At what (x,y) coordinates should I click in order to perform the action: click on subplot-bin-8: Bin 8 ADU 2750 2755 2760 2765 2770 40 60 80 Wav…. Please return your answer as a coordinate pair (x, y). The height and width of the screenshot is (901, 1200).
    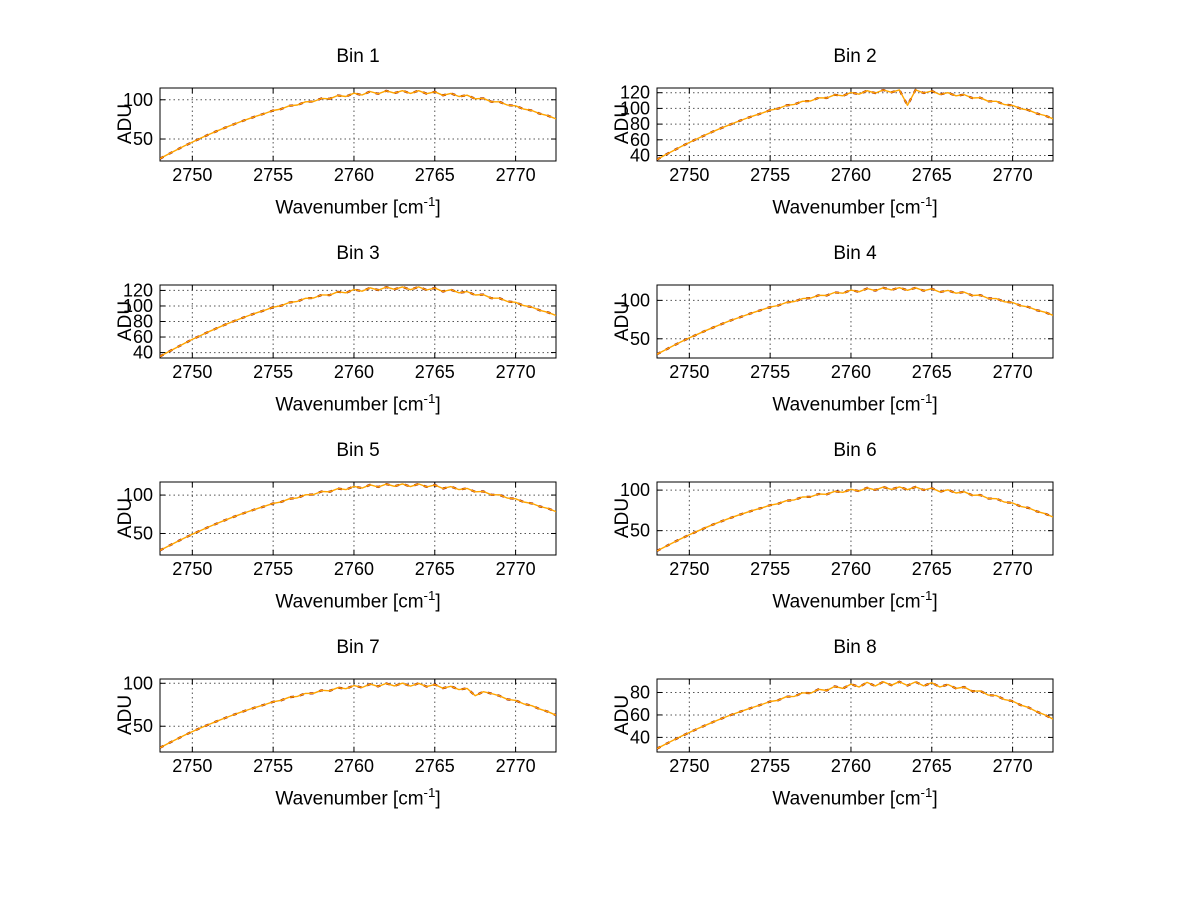
    Looking at the image, I should click on (835, 731).